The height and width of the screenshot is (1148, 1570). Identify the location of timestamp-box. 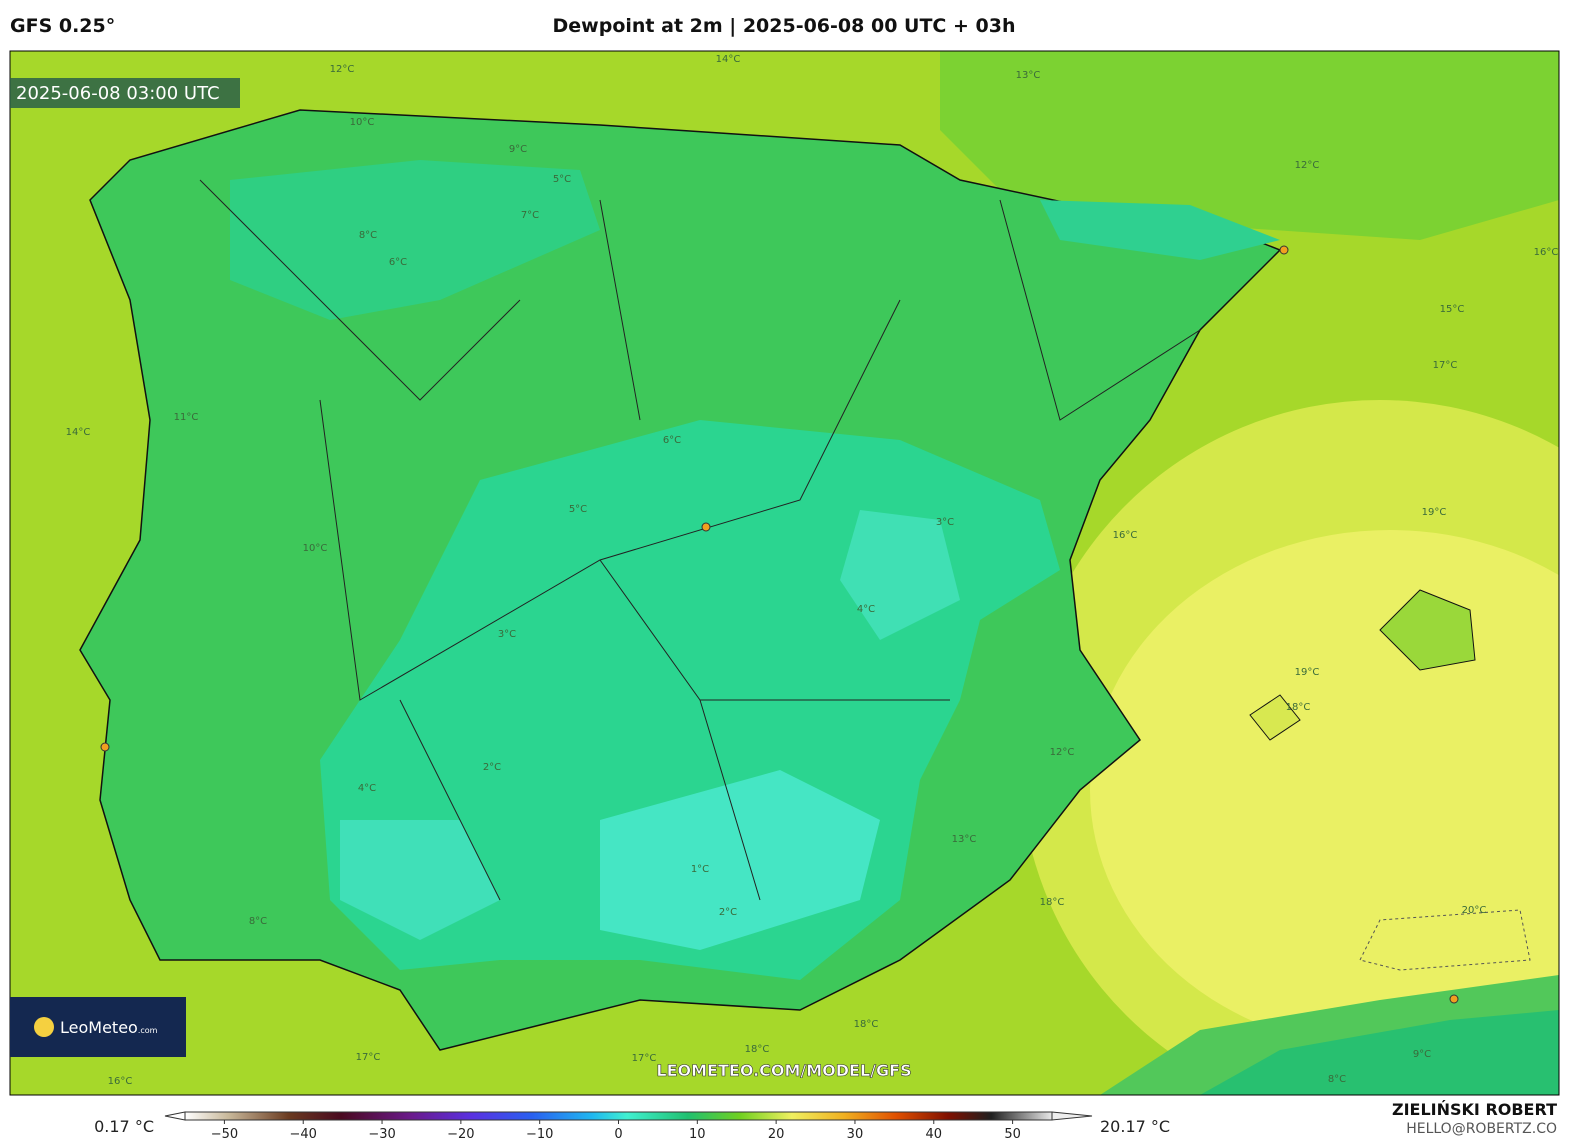
(125, 93).